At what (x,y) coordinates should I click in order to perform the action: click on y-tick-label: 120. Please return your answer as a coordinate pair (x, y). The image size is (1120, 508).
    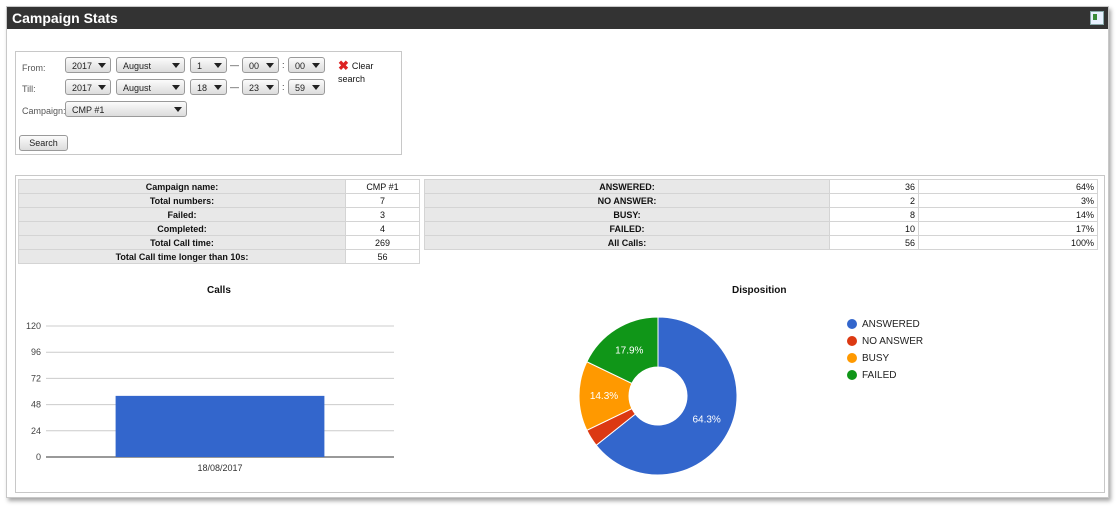
    Looking at the image, I should click on (33, 326).